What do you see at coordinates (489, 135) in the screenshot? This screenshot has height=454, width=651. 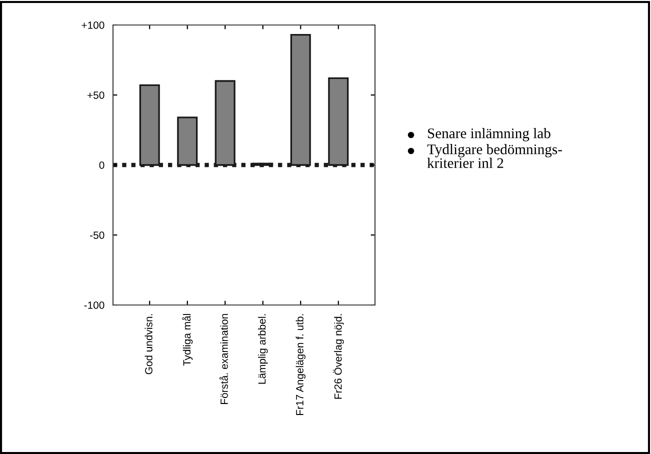 I see `text: Senare inlämning lab` at bounding box center [489, 135].